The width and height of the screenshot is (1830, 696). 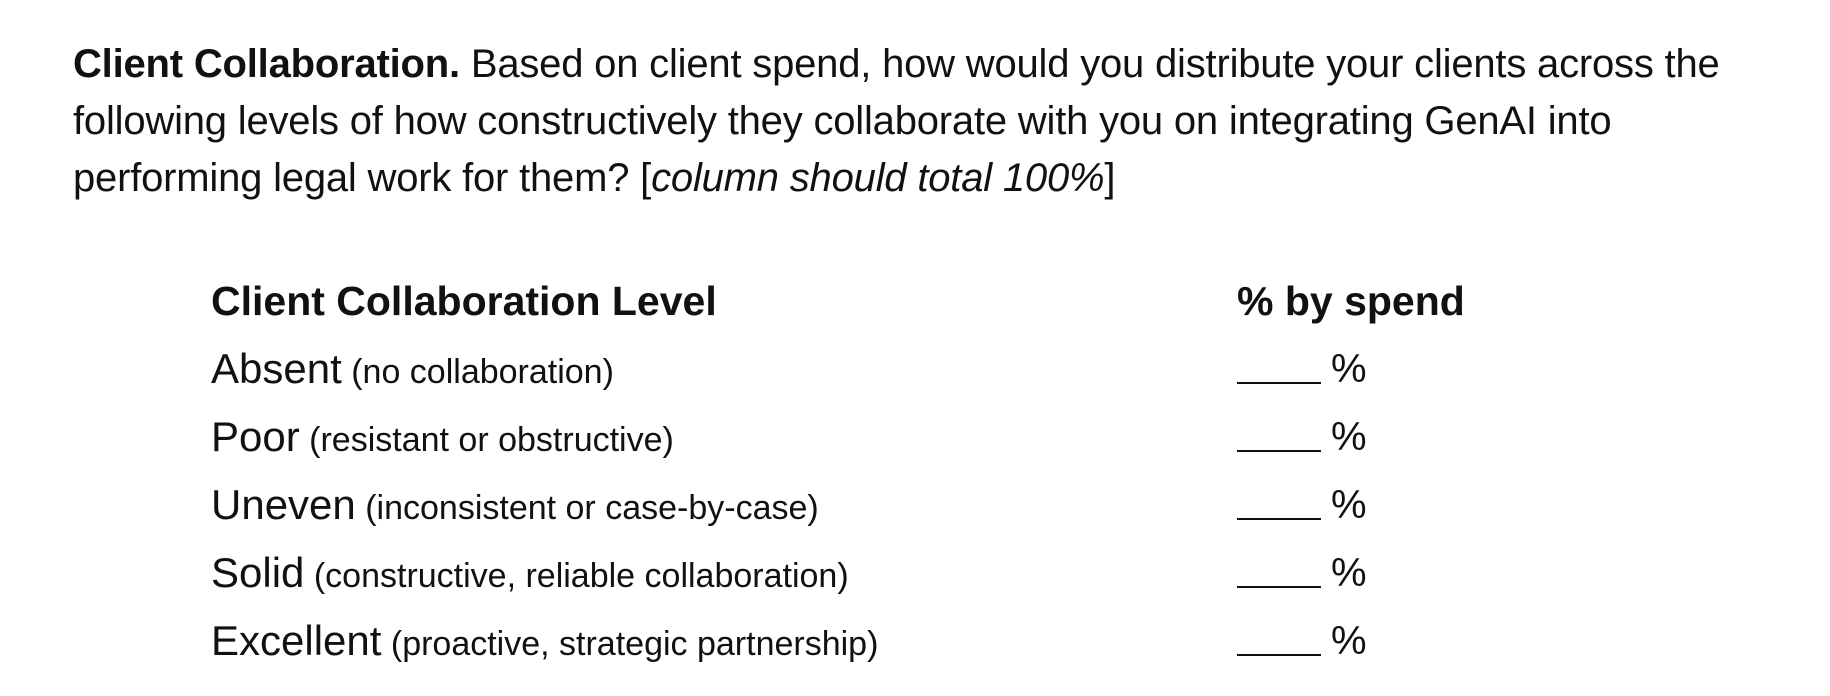 I want to click on question-instruction: column should total 100%, so click(x=878, y=178).